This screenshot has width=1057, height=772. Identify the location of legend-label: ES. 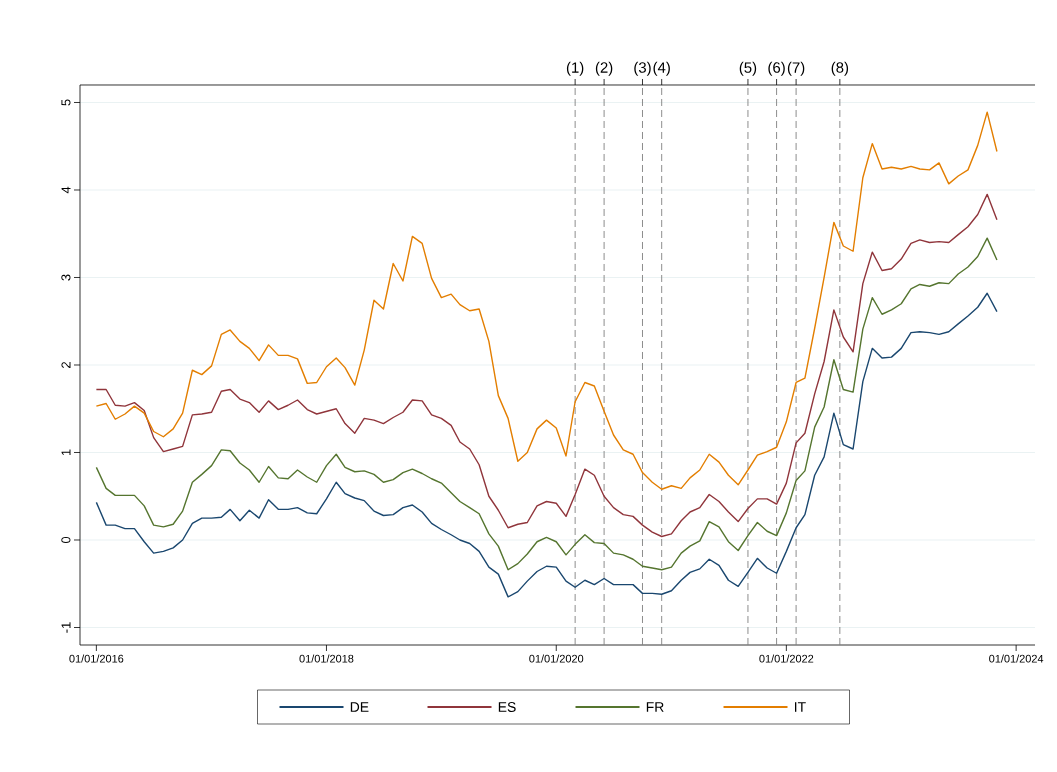
(507, 707).